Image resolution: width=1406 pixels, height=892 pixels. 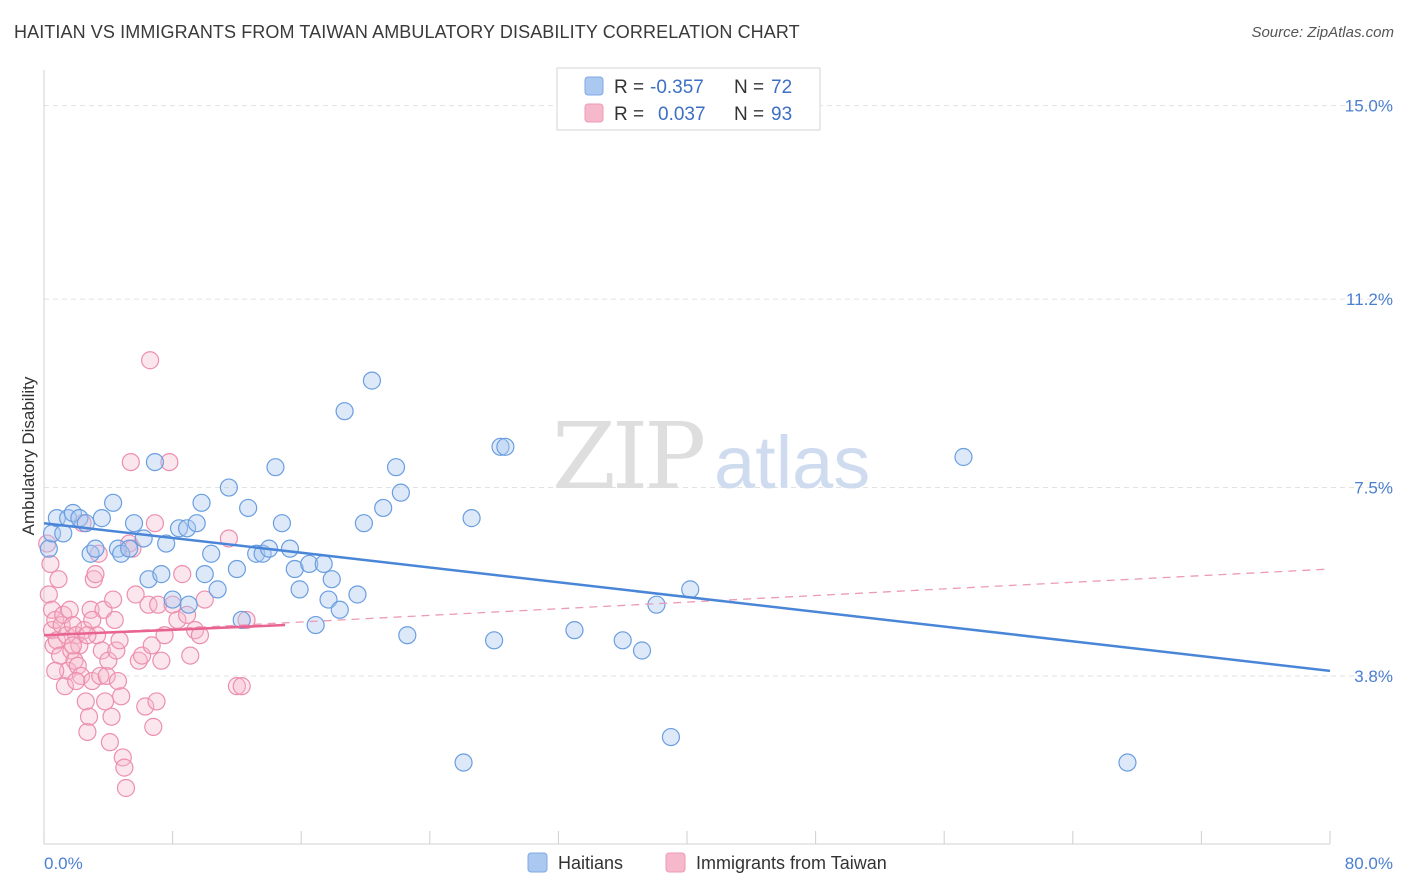 I want to click on legend-swatch-taiwan, so click(x=594, y=113).